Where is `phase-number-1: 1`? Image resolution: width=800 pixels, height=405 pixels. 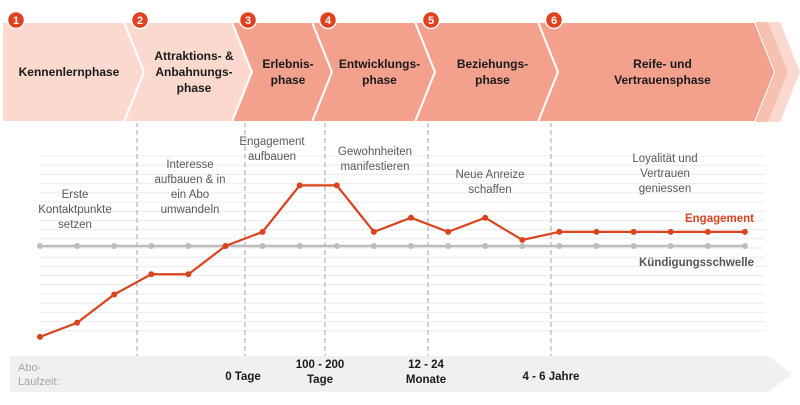 phase-number-1: 1 is located at coordinates (16, 21).